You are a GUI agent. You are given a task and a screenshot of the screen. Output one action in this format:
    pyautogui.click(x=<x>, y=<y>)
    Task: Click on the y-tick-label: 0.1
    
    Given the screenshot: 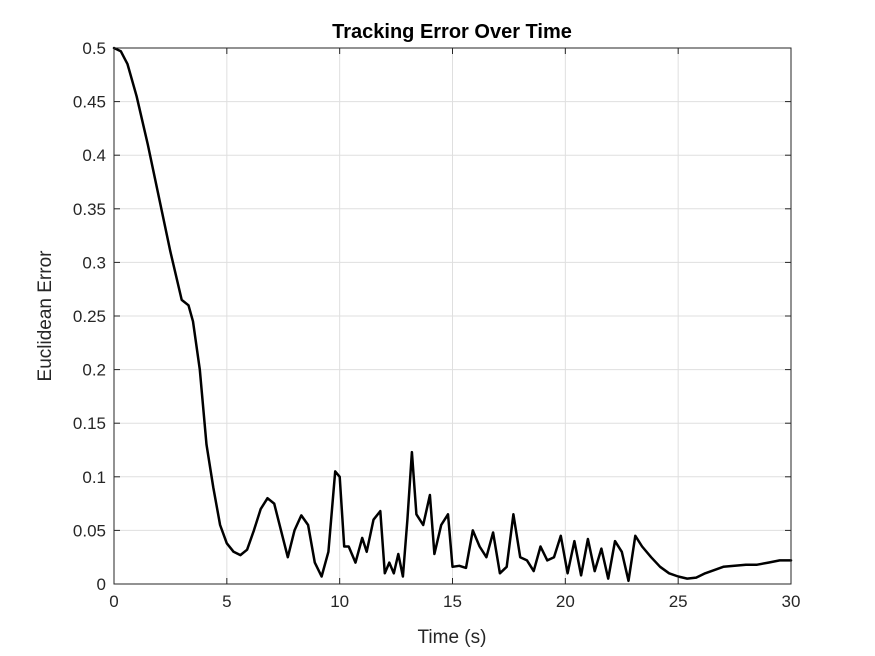 What is the action you would take?
    pyautogui.click(x=94, y=477)
    